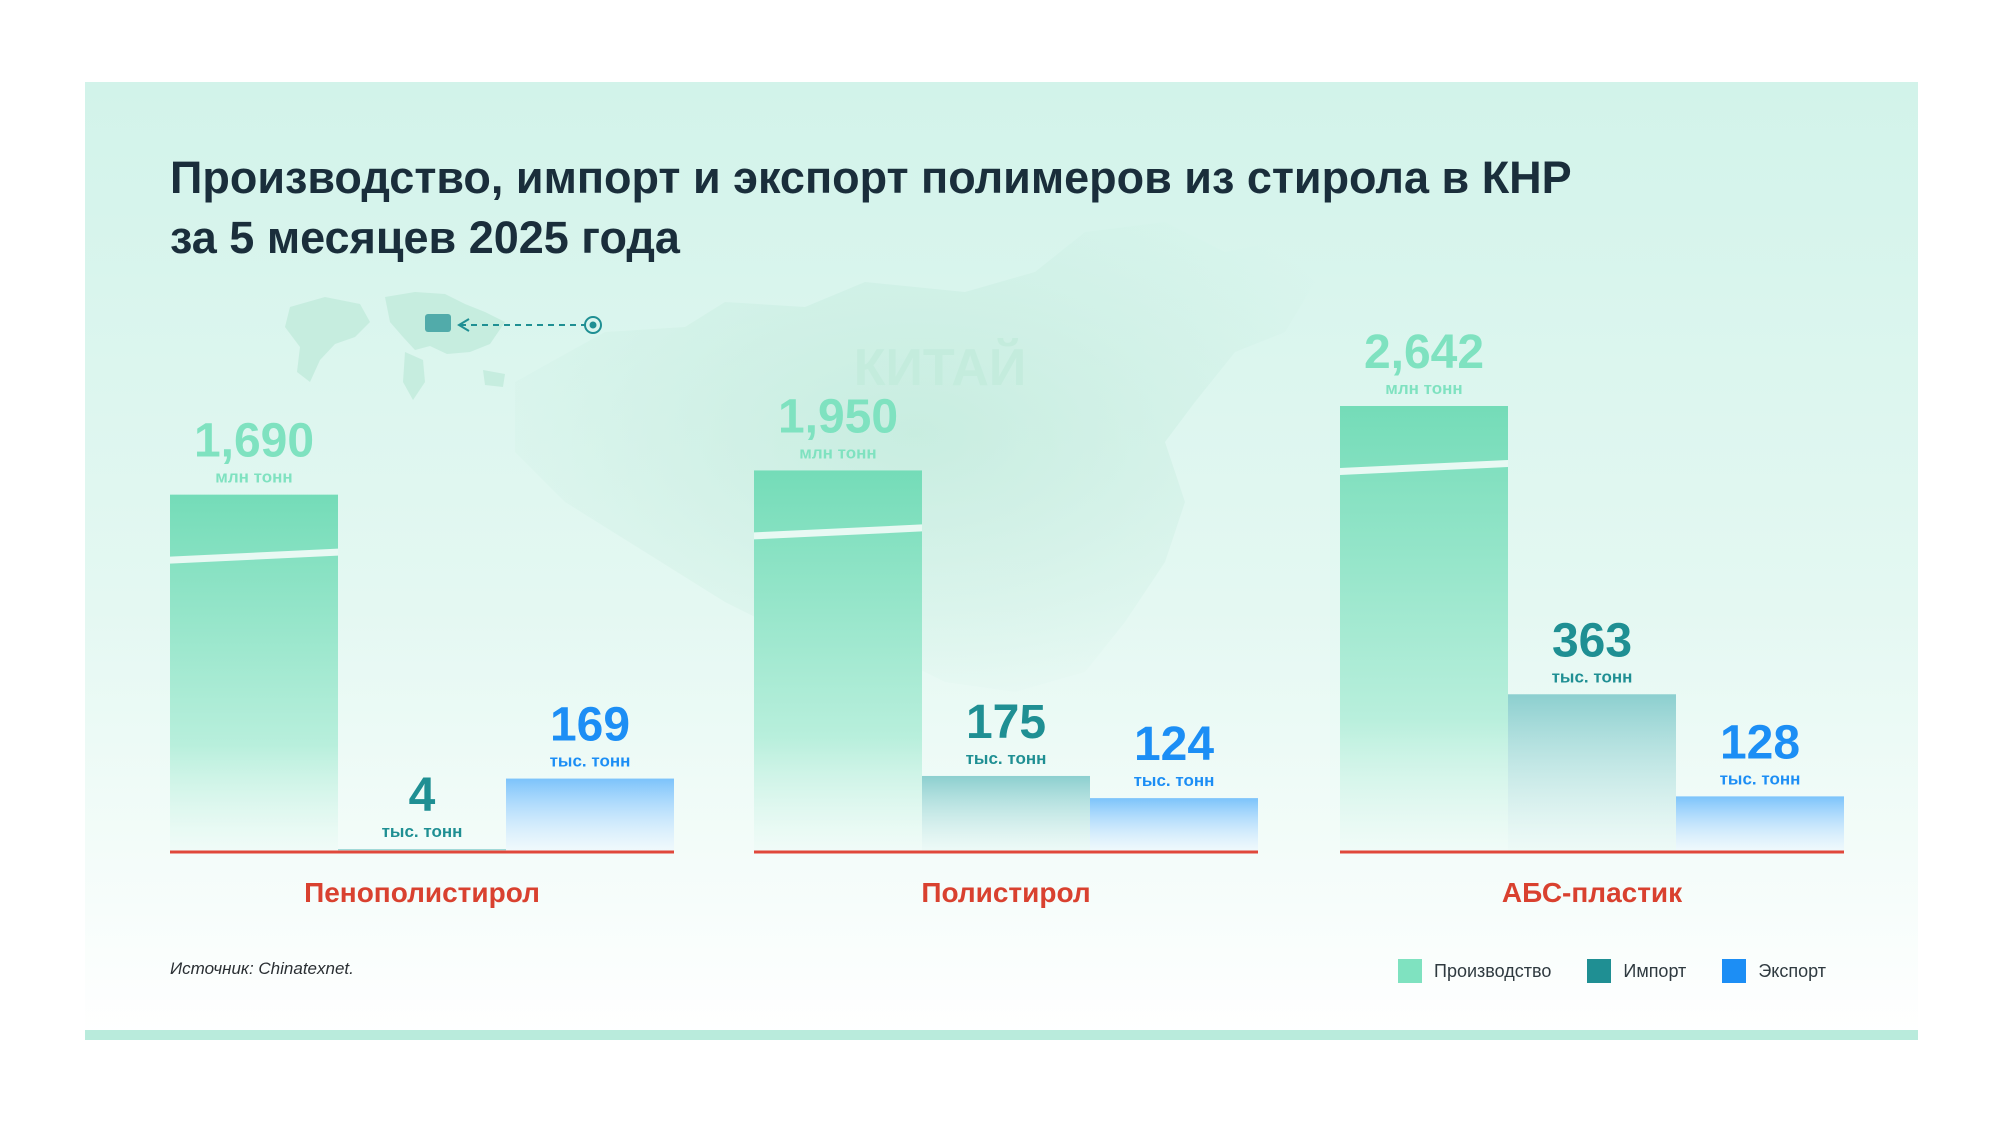 This screenshot has height=1125, width=2000. Describe the element at coordinates (838, 416) in the screenshot. I see `value-label-production-2: 1,950` at that location.